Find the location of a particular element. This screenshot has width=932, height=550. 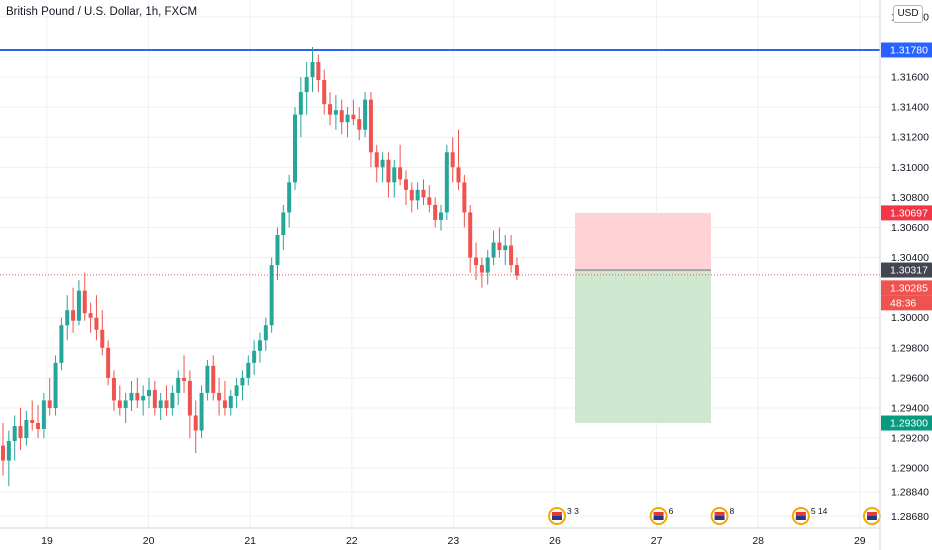

economic-event-marker: 8 is located at coordinates (722, 515).